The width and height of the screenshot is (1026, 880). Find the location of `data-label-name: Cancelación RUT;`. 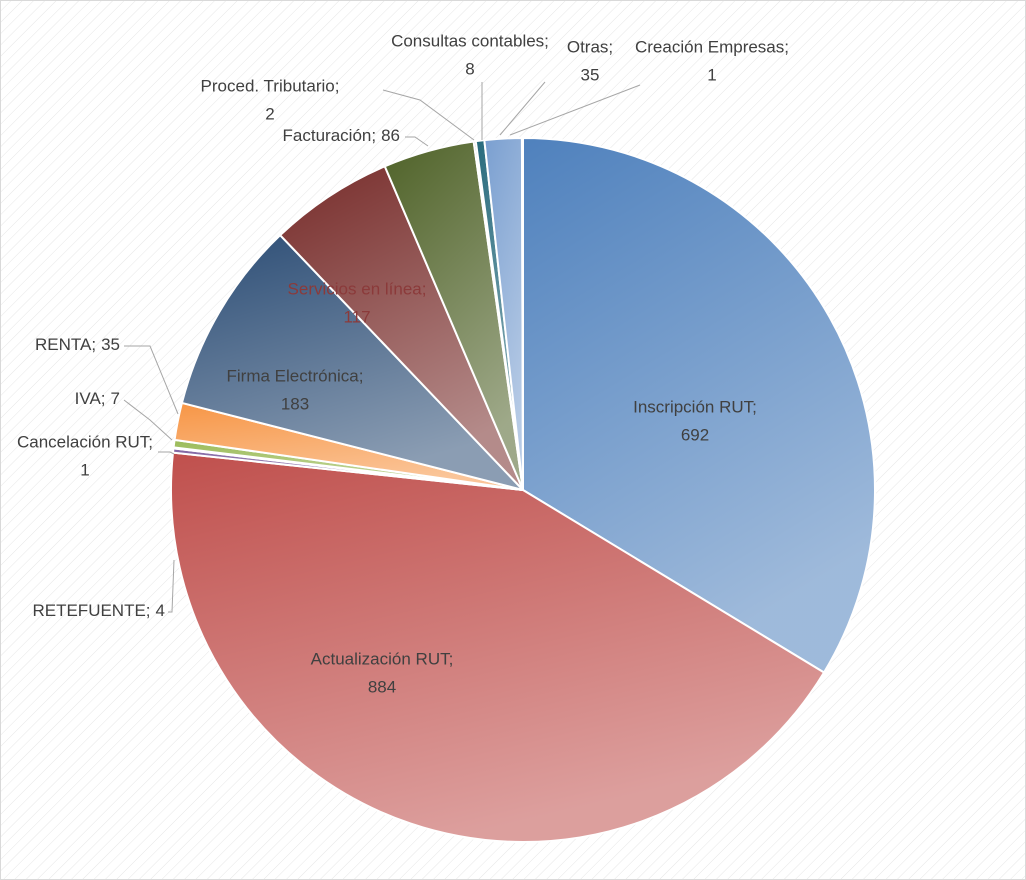

data-label-name: Cancelación RUT; is located at coordinates (85, 441).